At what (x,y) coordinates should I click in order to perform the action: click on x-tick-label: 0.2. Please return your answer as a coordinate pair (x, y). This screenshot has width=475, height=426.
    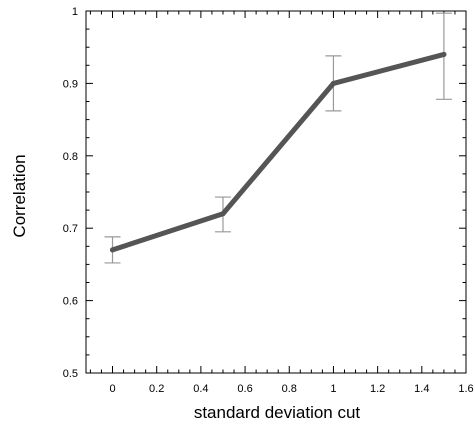
    Looking at the image, I should click on (156, 389).